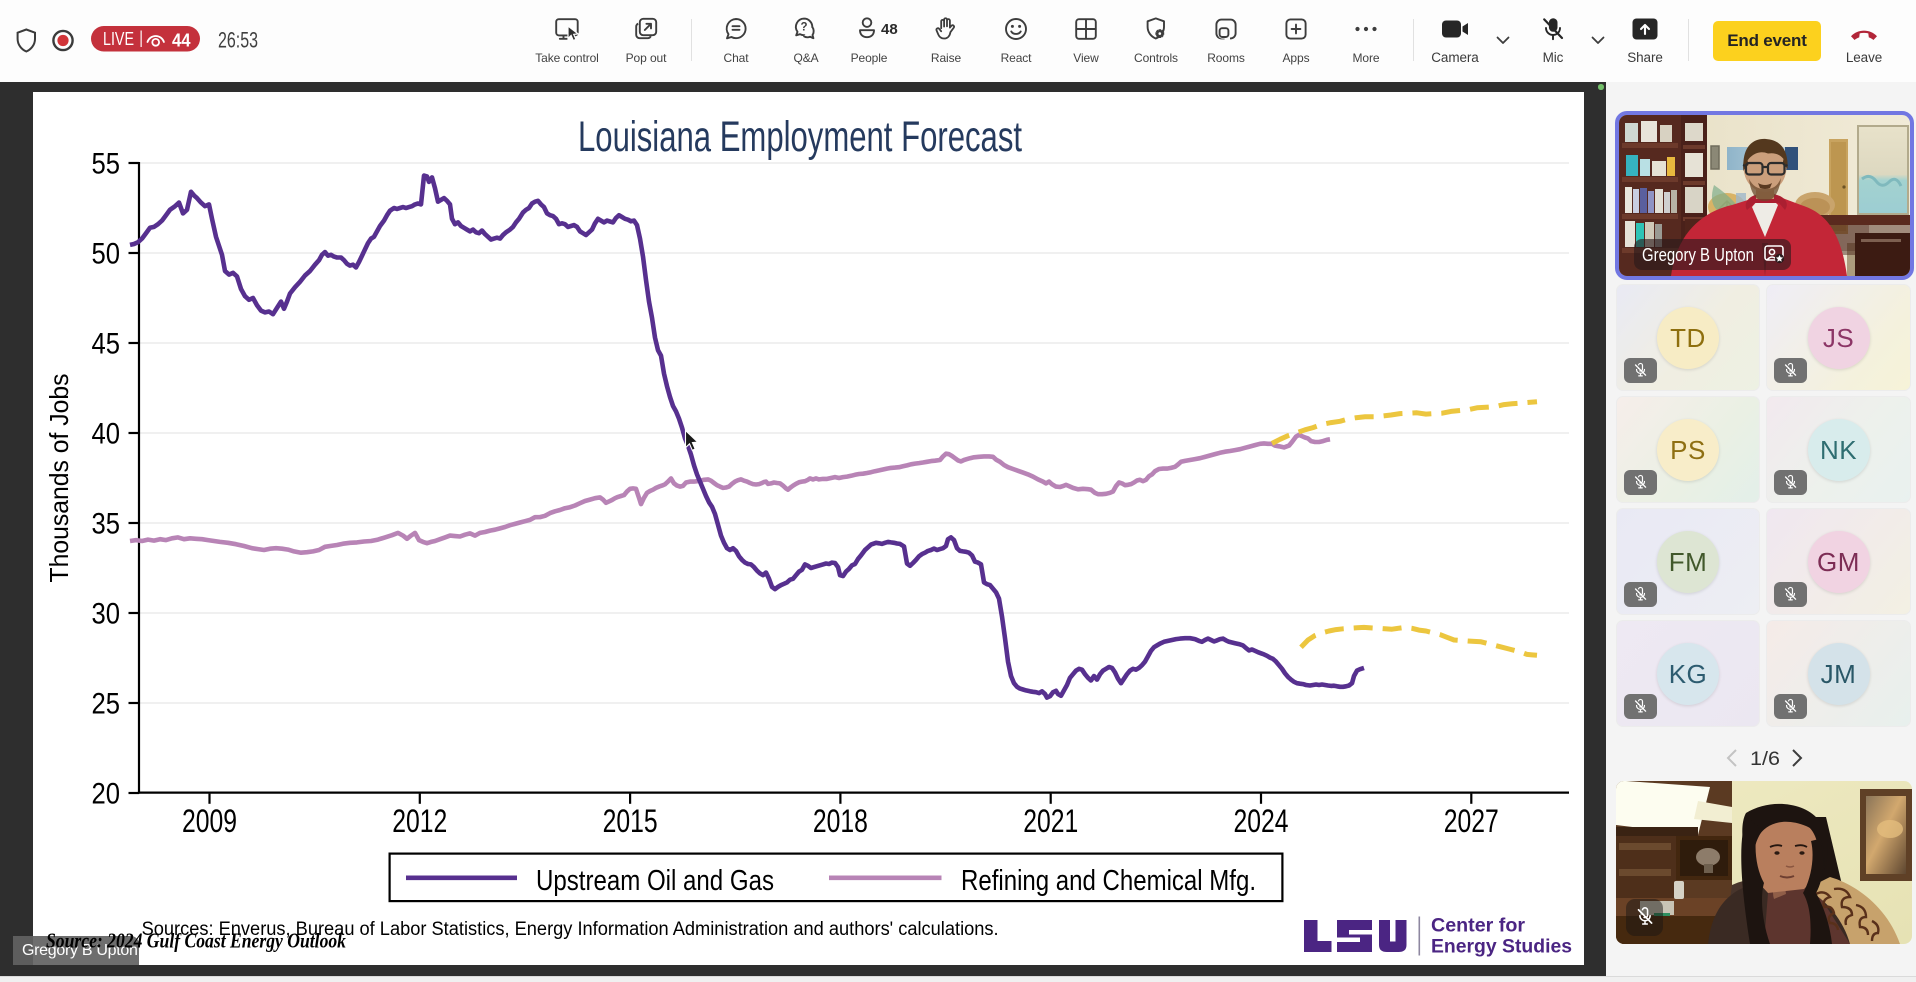 The image size is (1916, 982). Describe the element at coordinates (655, 881) in the screenshot. I see `svg-text: Upstream Oil and Gas` at that location.